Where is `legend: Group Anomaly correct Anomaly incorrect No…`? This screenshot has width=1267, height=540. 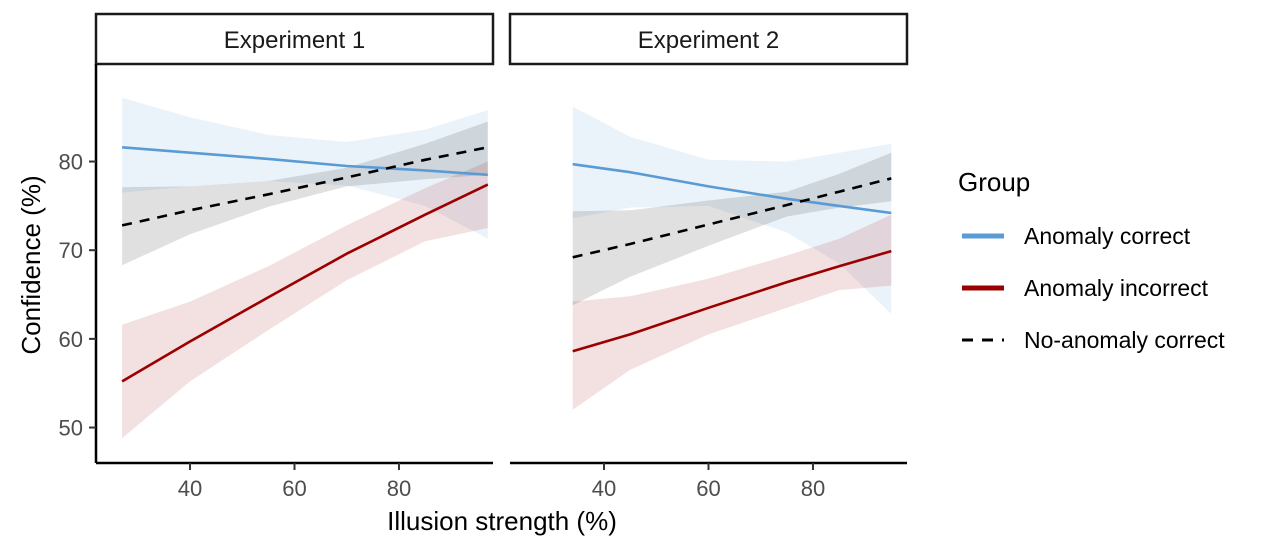
legend: Group Anomaly correct Anomaly incorrect No… is located at coordinates (1091, 260).